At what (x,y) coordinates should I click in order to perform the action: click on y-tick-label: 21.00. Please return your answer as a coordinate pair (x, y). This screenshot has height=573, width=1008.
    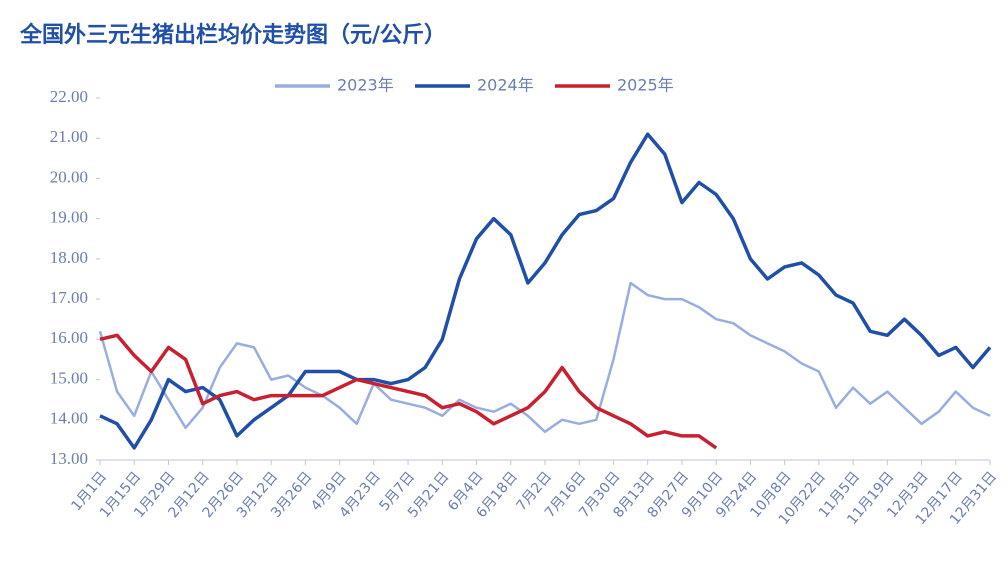
    Looking at the image, I should click on (69, 136).